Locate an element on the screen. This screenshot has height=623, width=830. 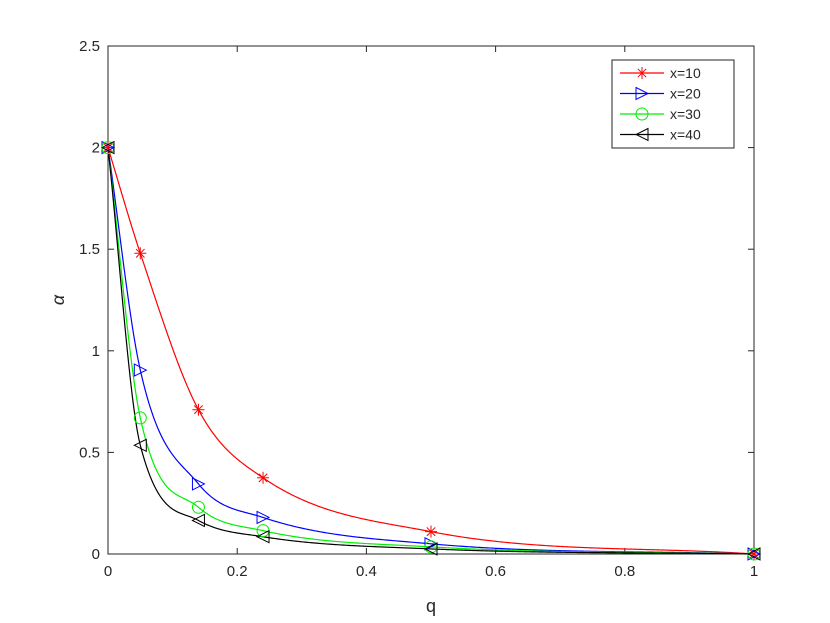
y-tick-label: 0 is located at coordinates (96, 554).